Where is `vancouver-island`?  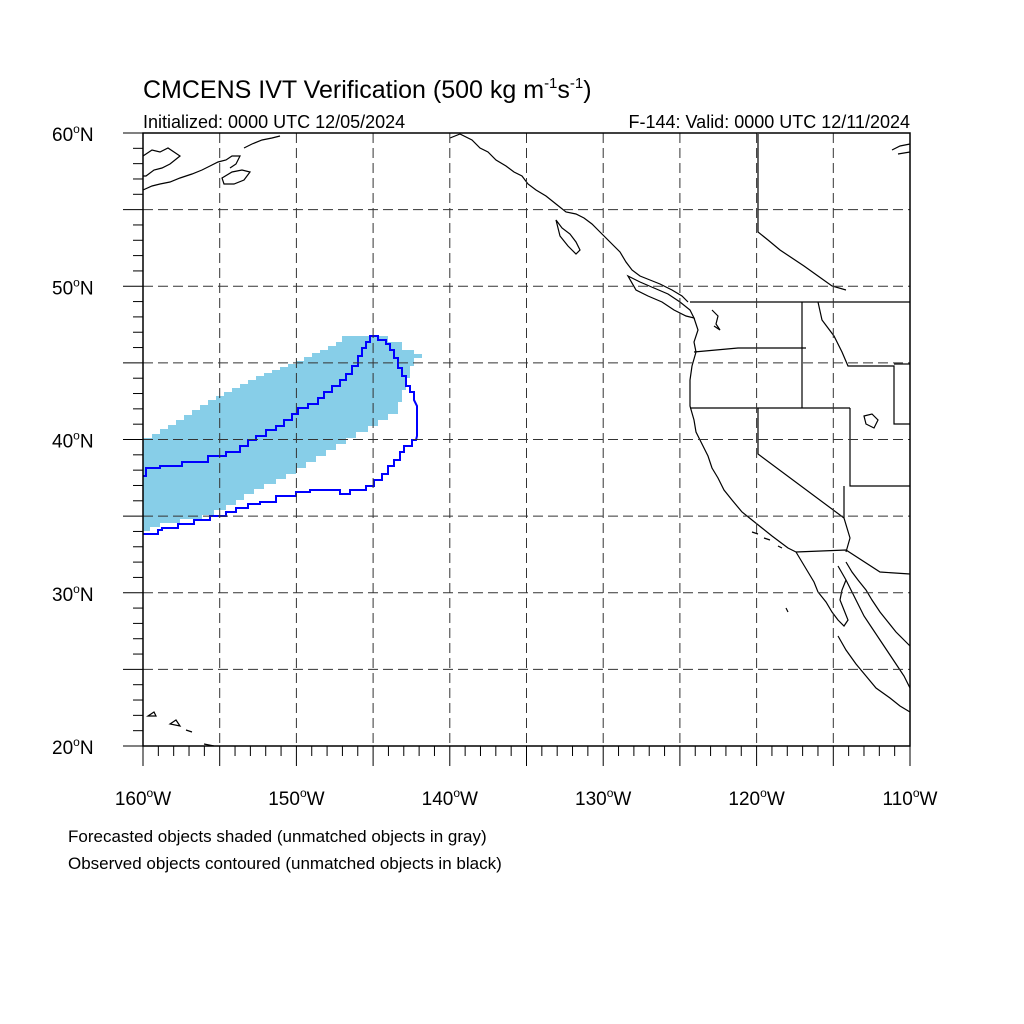 vancouver-island is located at coordinates (661, 296).